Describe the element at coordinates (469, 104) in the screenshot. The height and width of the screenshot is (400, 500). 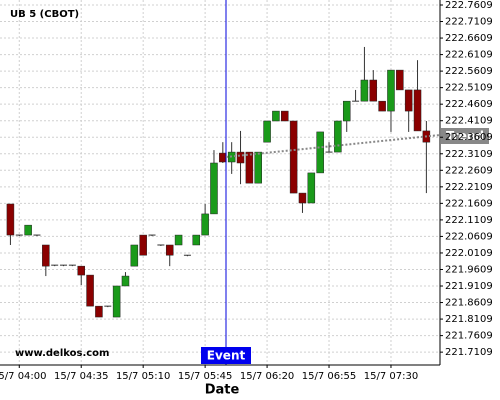
I see `y-tick-label: 222.4609` at that location.